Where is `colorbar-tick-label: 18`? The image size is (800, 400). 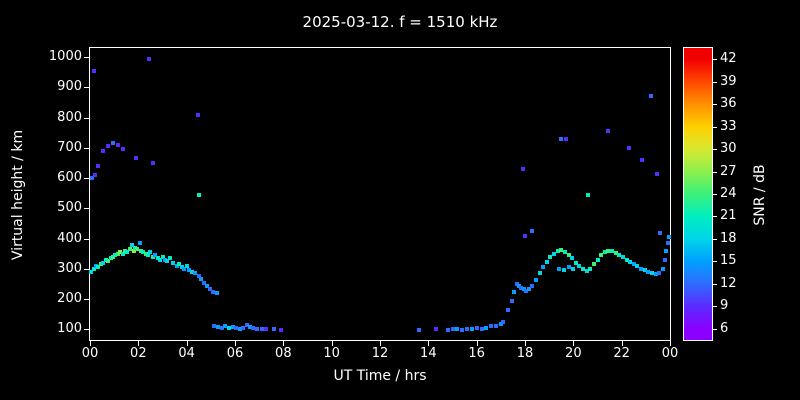 colorbar-tick-label: 18 is located at coordinates (728, 238).